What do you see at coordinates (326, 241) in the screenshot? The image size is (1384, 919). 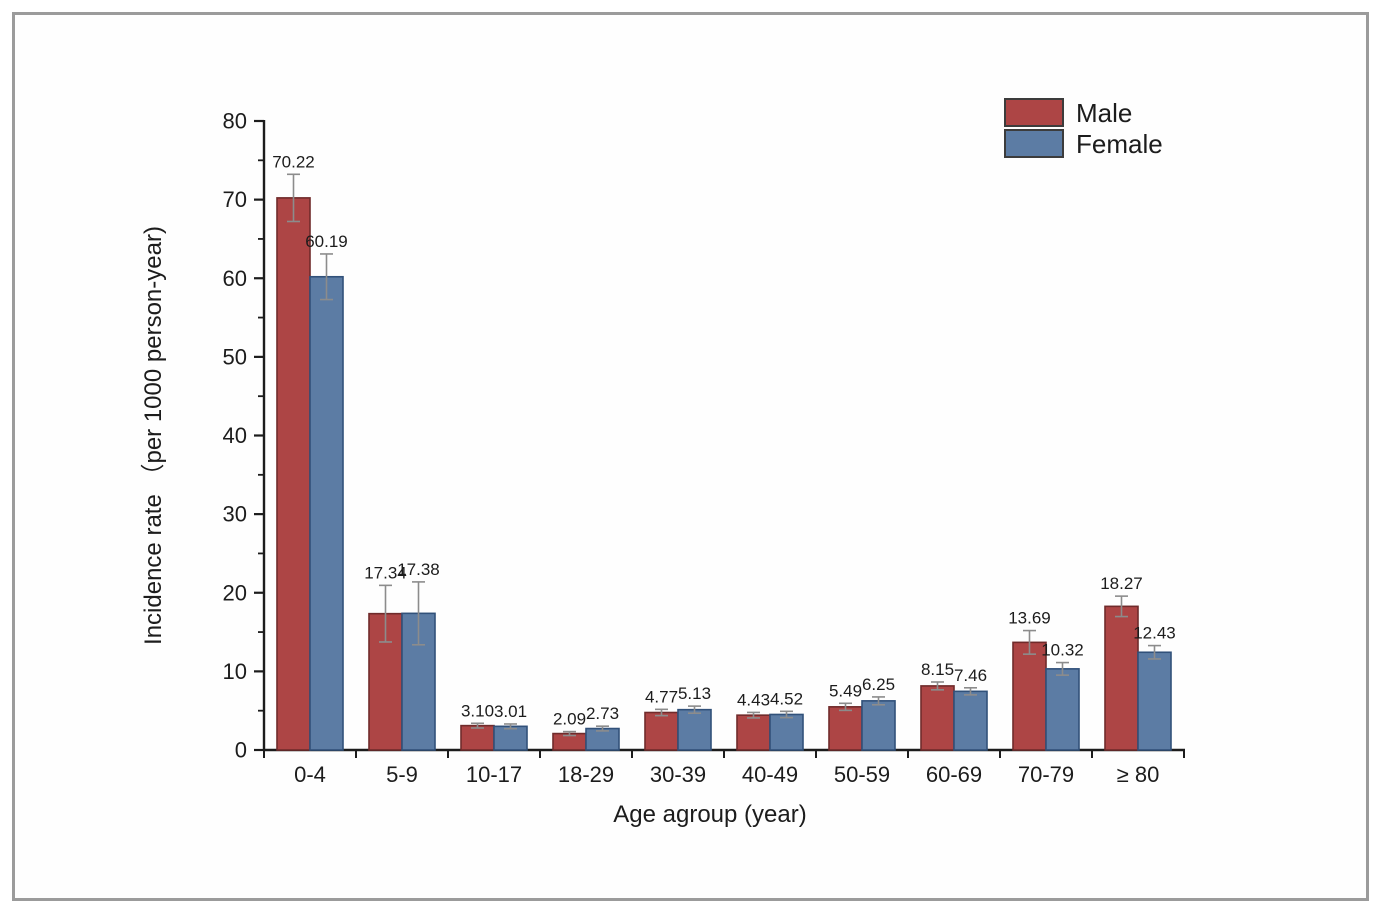 I see `value-label-female-0: 60.19` at bounding box center [326, 241].